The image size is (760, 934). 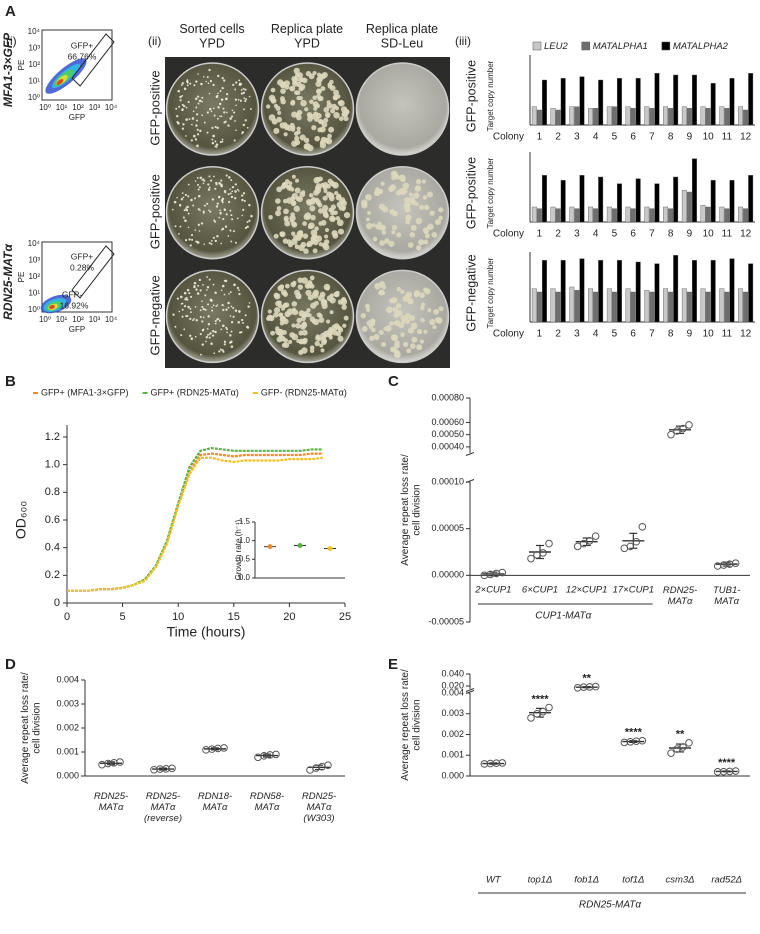 What do you see at coordinates (10, 664) in the screenshot?
I see `panel-label: D` at bounding box center [10, 664].